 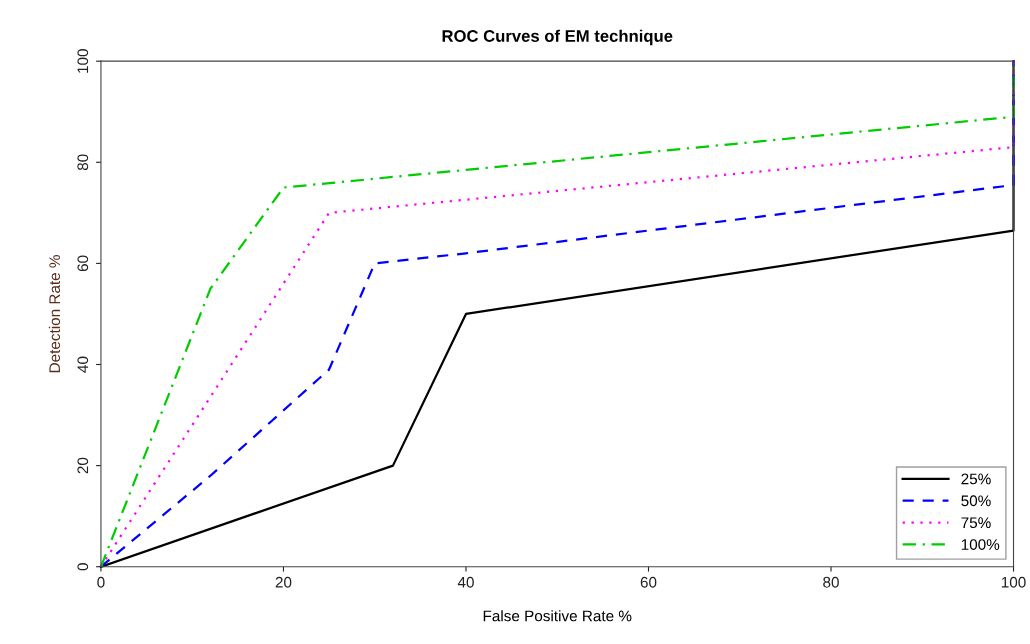 I want to click on y-tick-label: 100, so click(x=83, y=61).